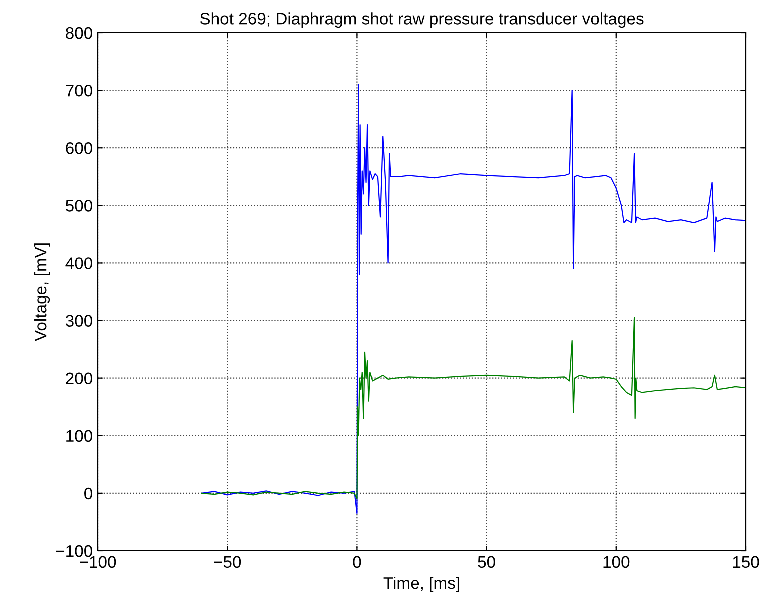 This screenshot has height=607, width=763. What do you see at coordinates (79, 321) in the screenshot?
I see `y-tick-label: 300` at bounding box center [79, 321].